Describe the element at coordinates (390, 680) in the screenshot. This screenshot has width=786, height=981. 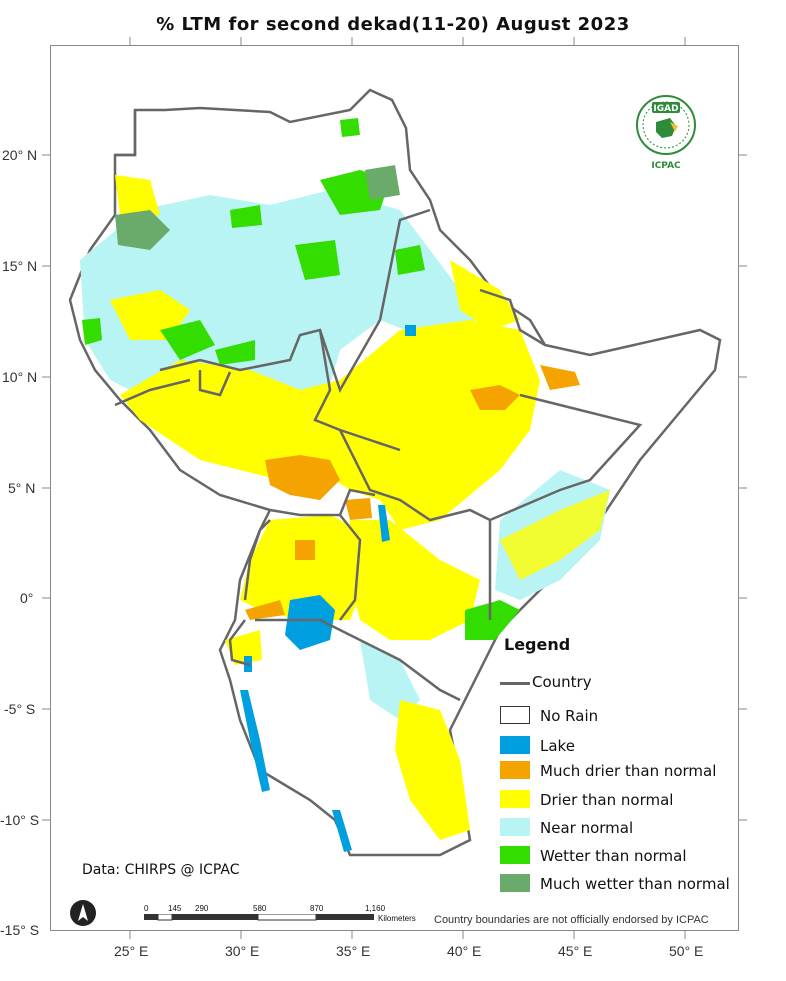
I see `near-normal-south` at that location.